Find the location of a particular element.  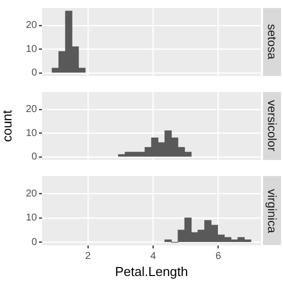

y-axis-title: count is located at coordinates (7, 126).